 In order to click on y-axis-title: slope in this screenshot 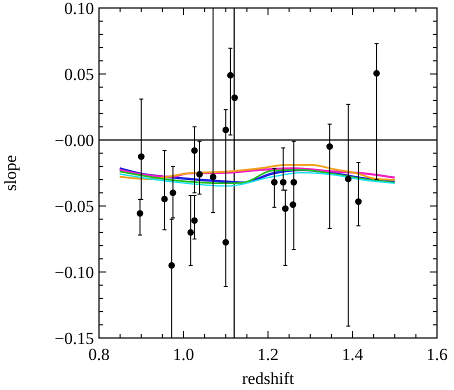, I will do `click(10, 173)`.